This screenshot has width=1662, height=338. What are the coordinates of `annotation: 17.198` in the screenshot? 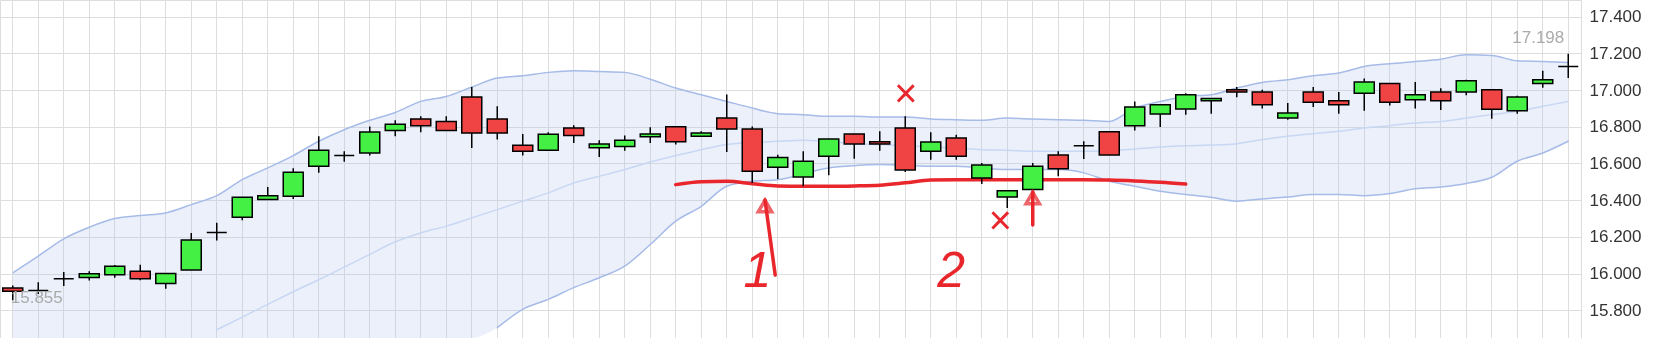 It's located at (1538, 37).